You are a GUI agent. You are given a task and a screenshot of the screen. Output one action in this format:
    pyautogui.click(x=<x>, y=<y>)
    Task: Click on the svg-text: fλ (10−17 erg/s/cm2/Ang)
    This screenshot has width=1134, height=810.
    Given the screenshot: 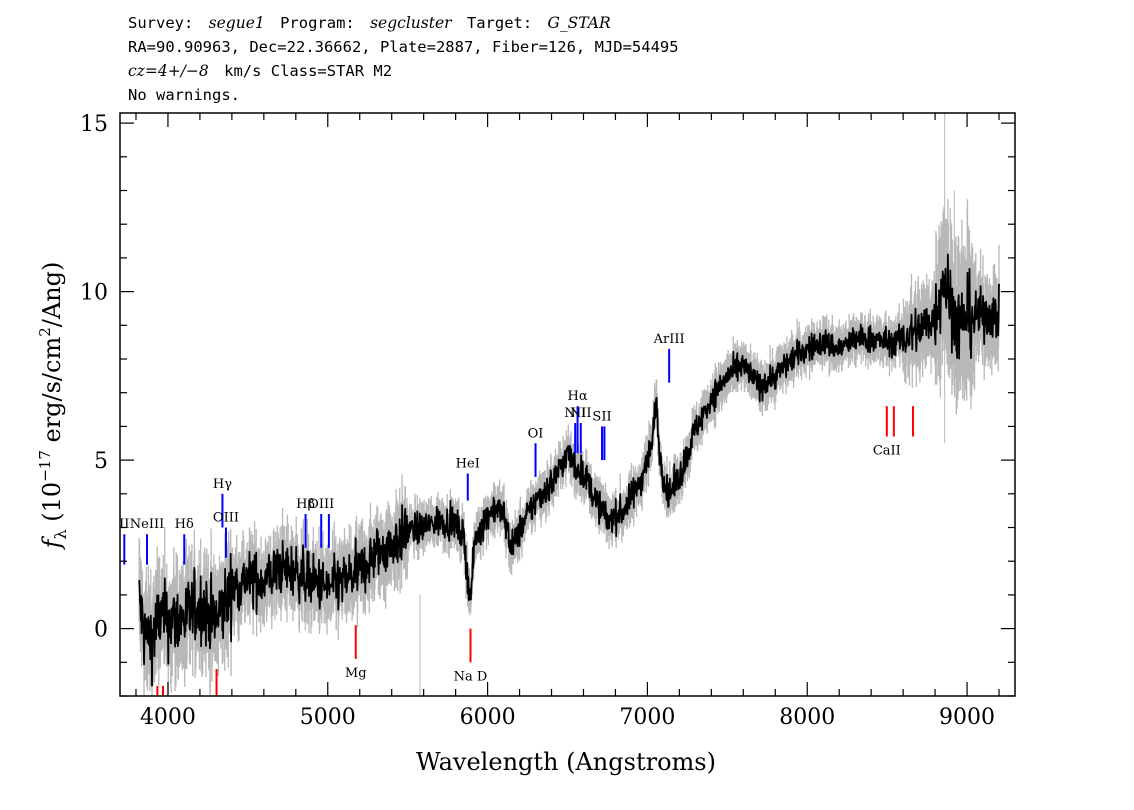 What is the action you would take?
    pyautogui.click(x=53, y=406)
    